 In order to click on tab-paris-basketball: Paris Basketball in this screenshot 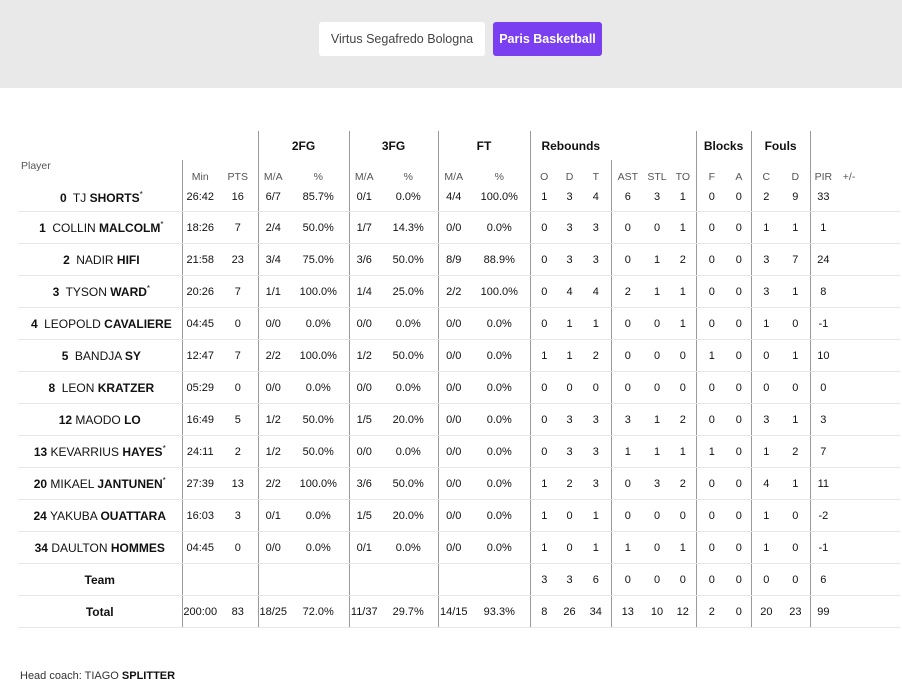, I will do `click(547, 39)`.